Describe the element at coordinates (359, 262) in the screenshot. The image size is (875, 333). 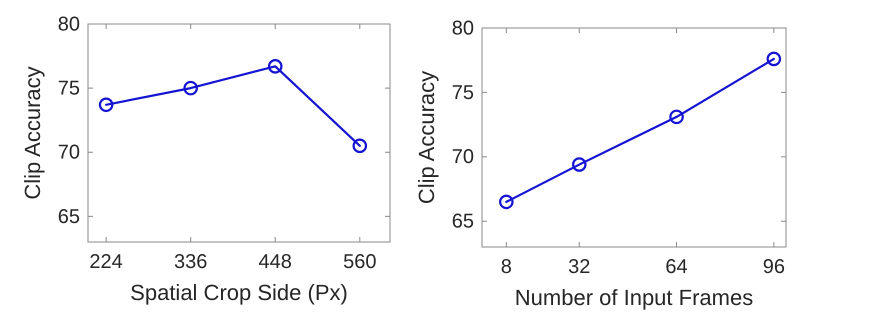
I see `x-tick-label: 560` at that location.